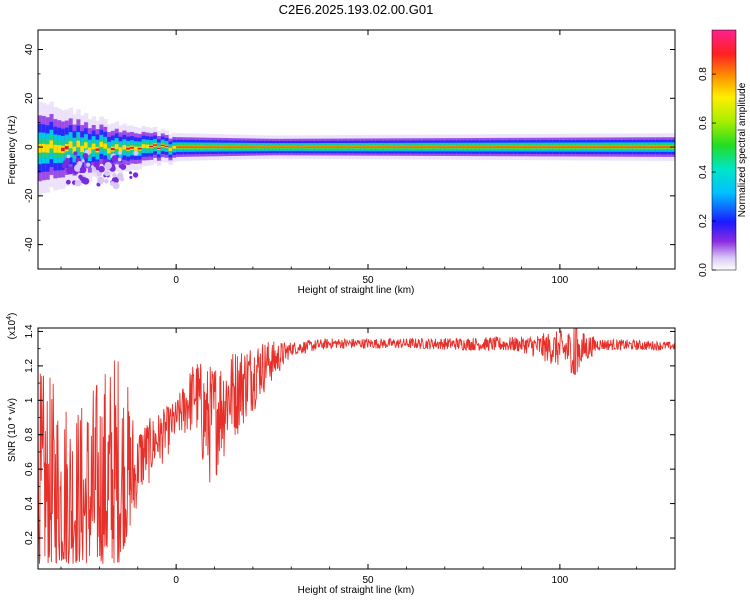 The image size is (750, 600). What do you see at coordinates (29, 365) in the screenshot?
I see `y-tick-label: 1.2` at bounding box center [29, 365].